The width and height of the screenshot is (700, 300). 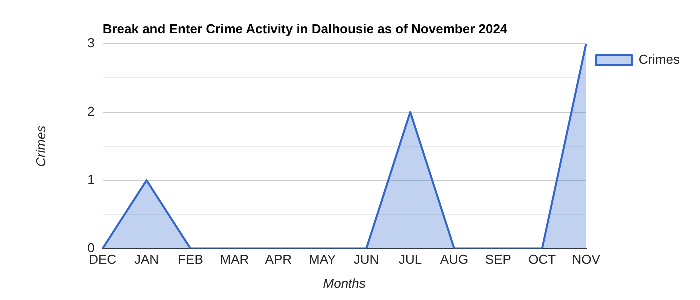 I want to click on y-tick-label: 1, so click(x=91, y=180).